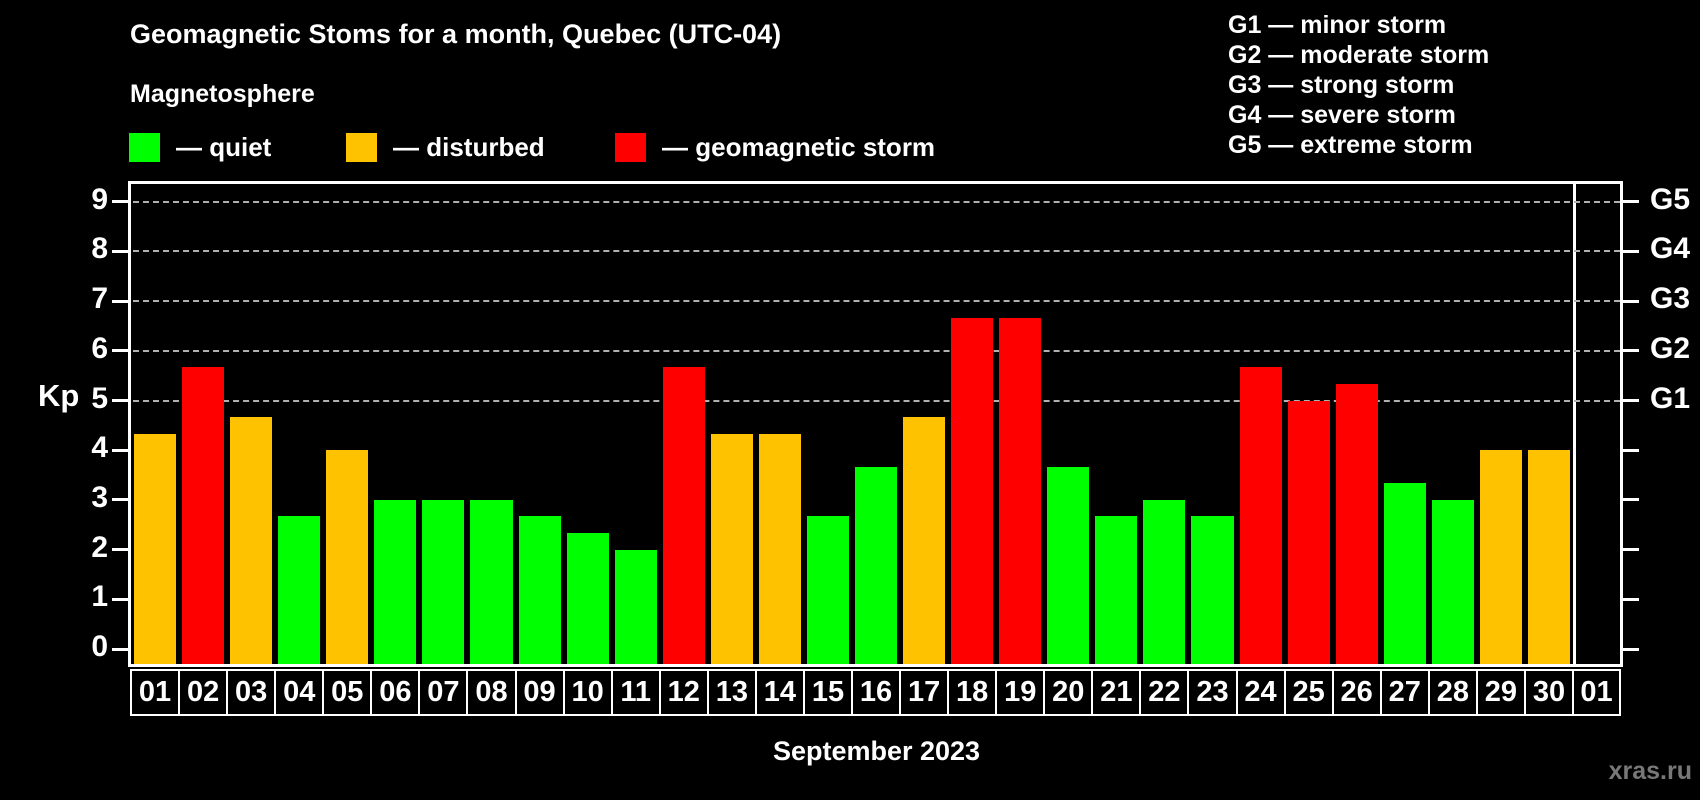 This screenshot has height=800, width=1700. I want to click on y-tick-label-7: 7, so click(99, 299).